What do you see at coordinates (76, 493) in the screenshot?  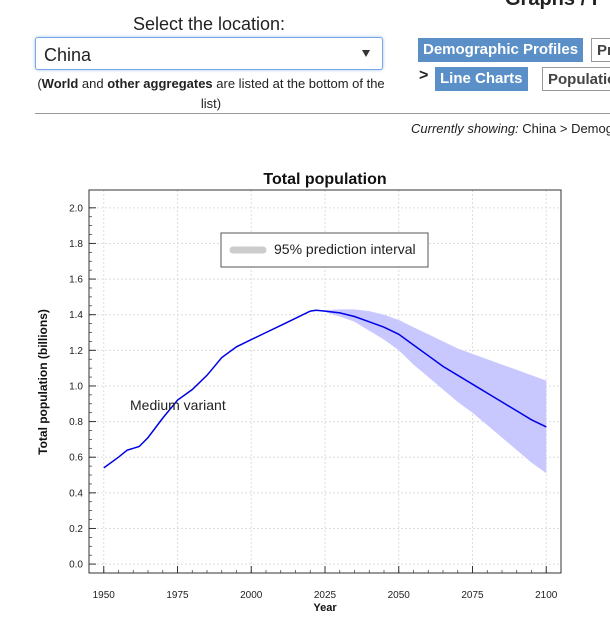 I see `y-tick-label: 0.4` at bounding box center [76, 493].